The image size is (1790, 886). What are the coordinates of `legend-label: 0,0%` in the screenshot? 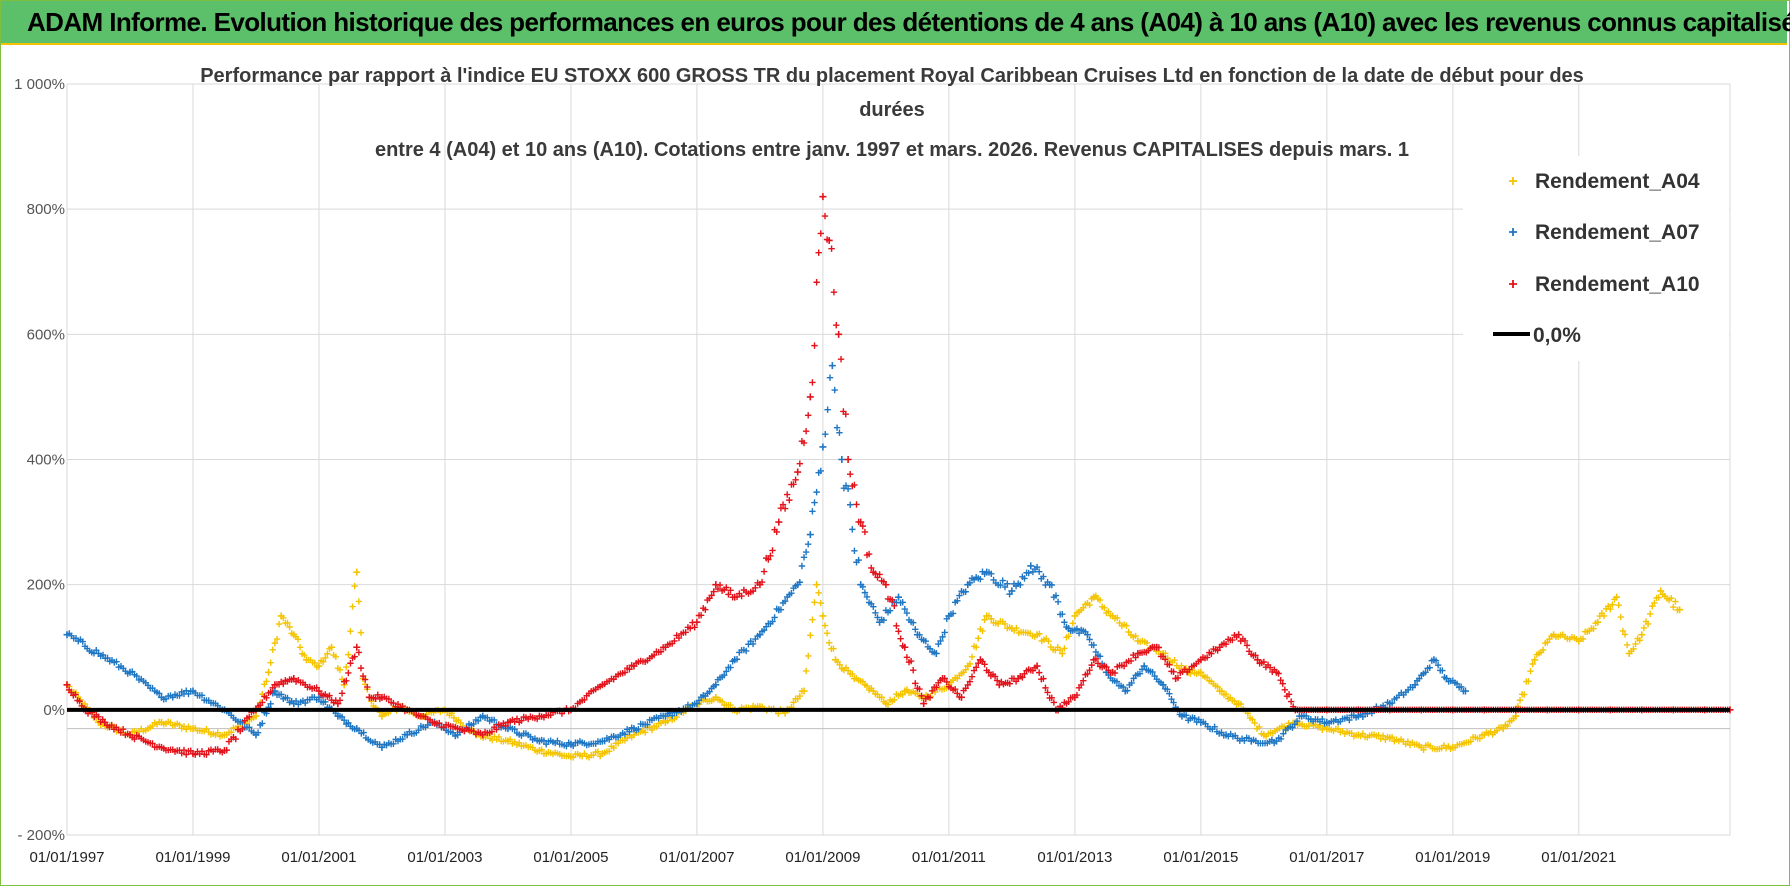 It's located at (1557, 335).